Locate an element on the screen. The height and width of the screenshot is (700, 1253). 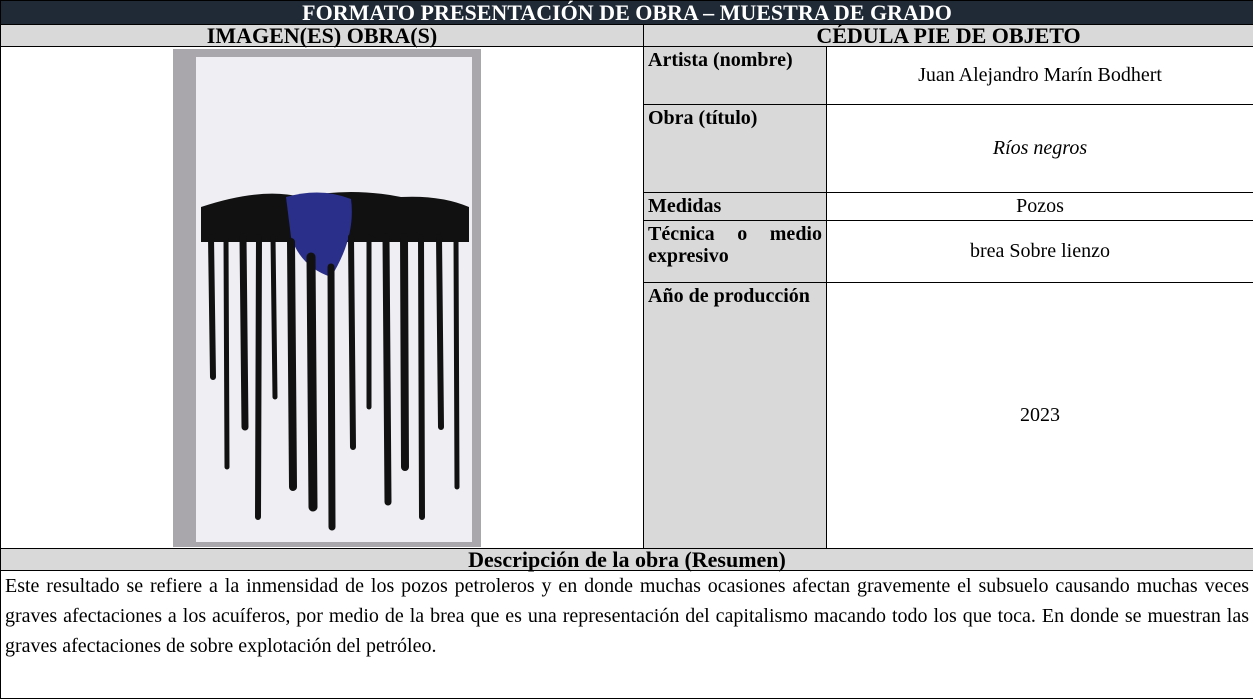
label-heading: CÉDULA PIE DE OBJETO is located at coordinates (948, 35).